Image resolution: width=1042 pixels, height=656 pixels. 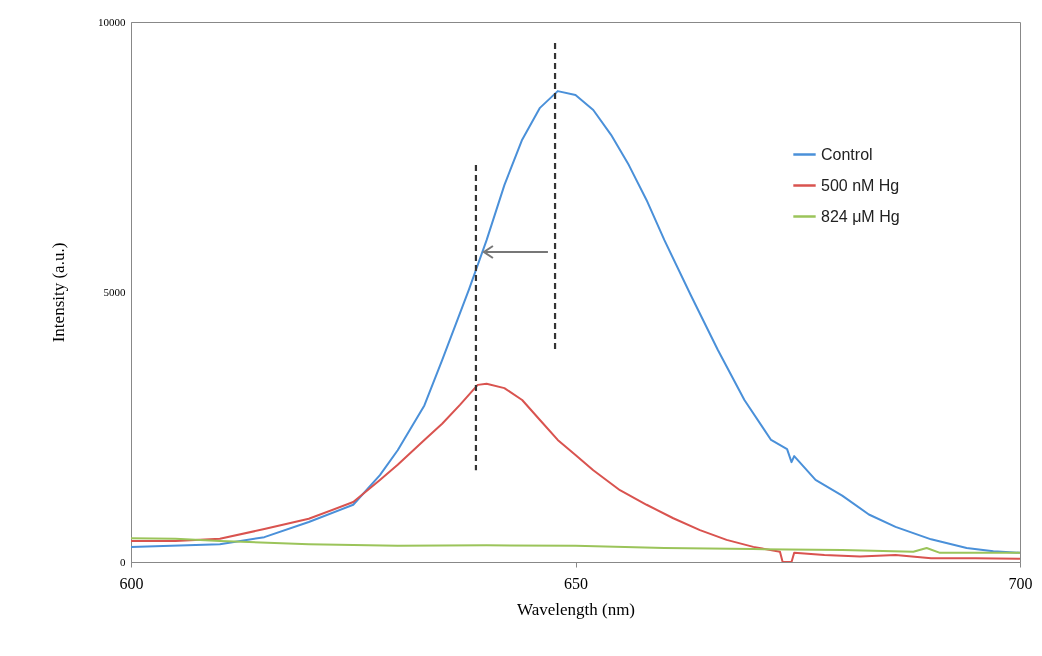 What do you see at coordinates (576, 583) in the screenshot?
I see `x-tick-label: 650` at bounding box center [576, 583].